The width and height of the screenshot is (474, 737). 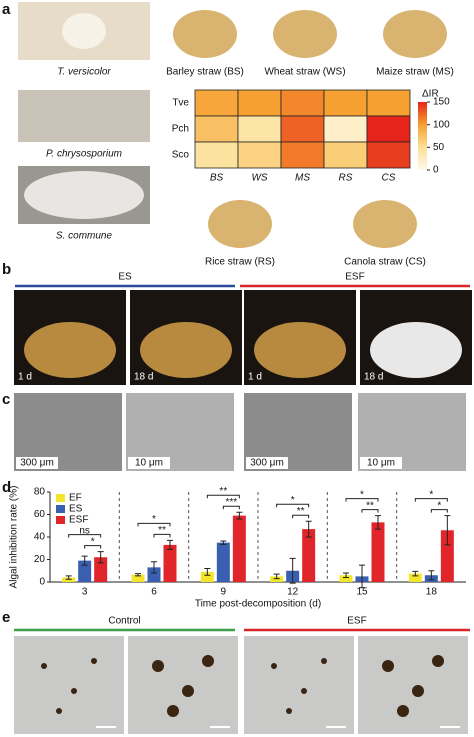 What do you see at coordinates (85, 592) in the screenshot?
I see `x-tick-label: 3` at bounding box center [85, 592].